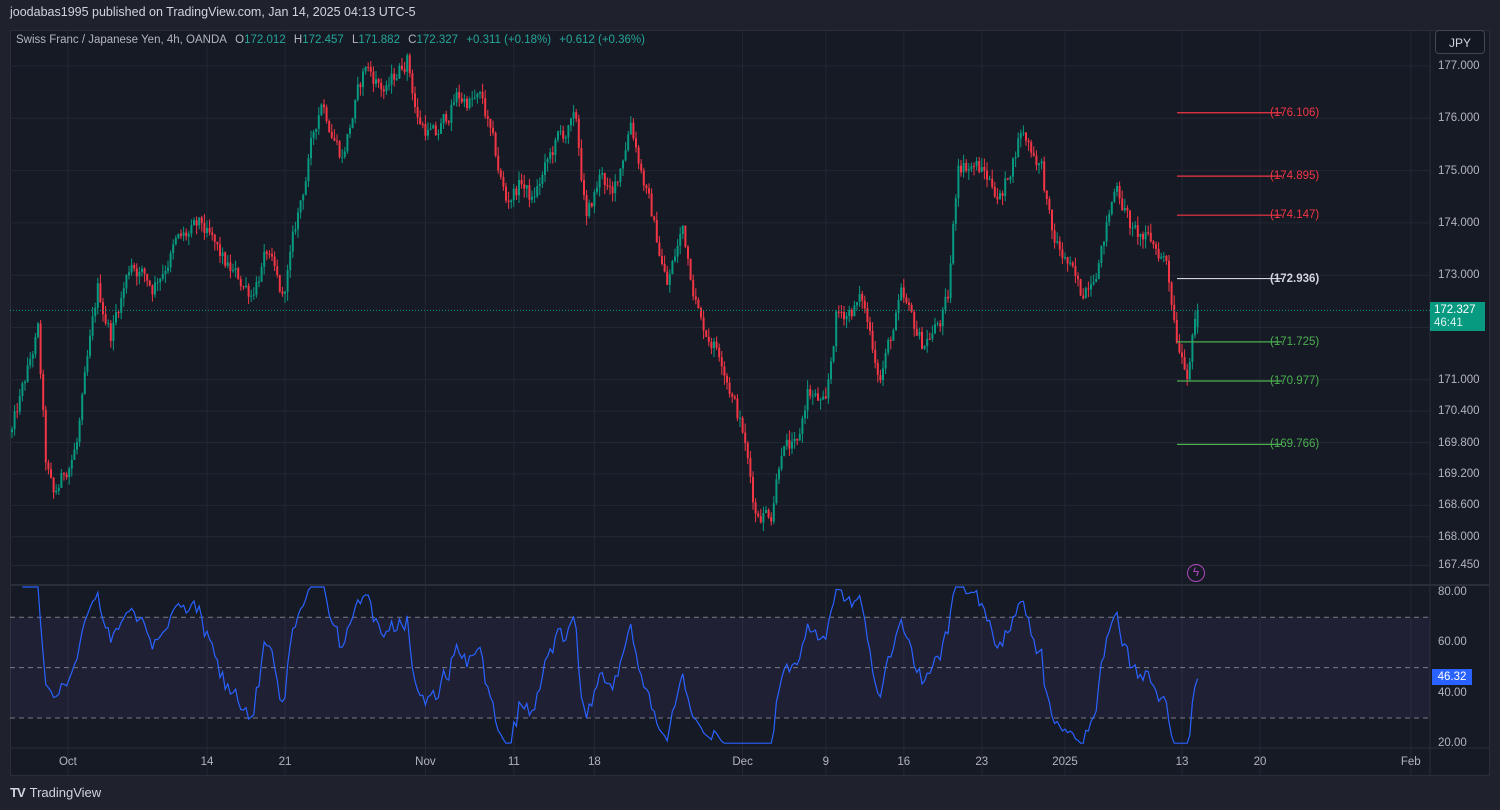 The height and width of the screenshot is (810, 1500). What do you see at coordinates (1459, 442) in the screenshot?
I see `price-tick-label: 169.800` at bounding box center [1459, 442].